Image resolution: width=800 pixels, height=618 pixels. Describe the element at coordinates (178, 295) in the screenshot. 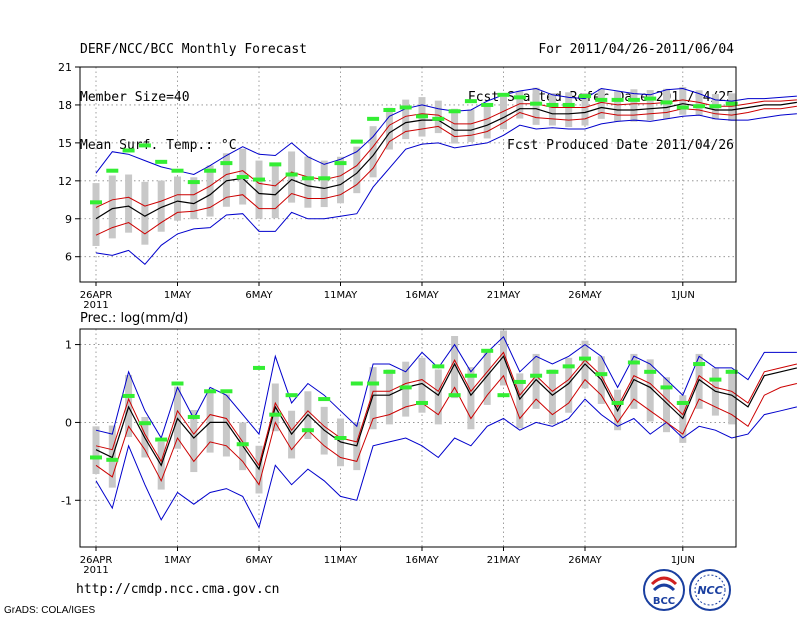

I see `x-tick-label: 1MAY` at that location.